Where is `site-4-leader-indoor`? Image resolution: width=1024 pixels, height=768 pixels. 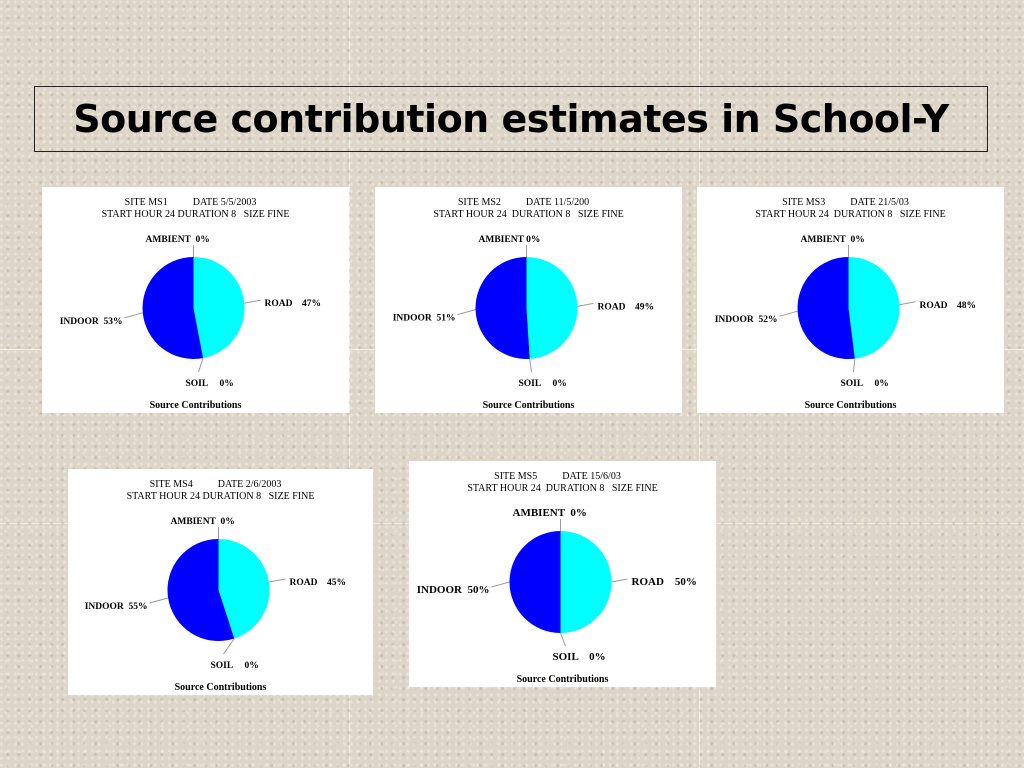
site-4-leader-indoor is located at coordinates (159, 600).